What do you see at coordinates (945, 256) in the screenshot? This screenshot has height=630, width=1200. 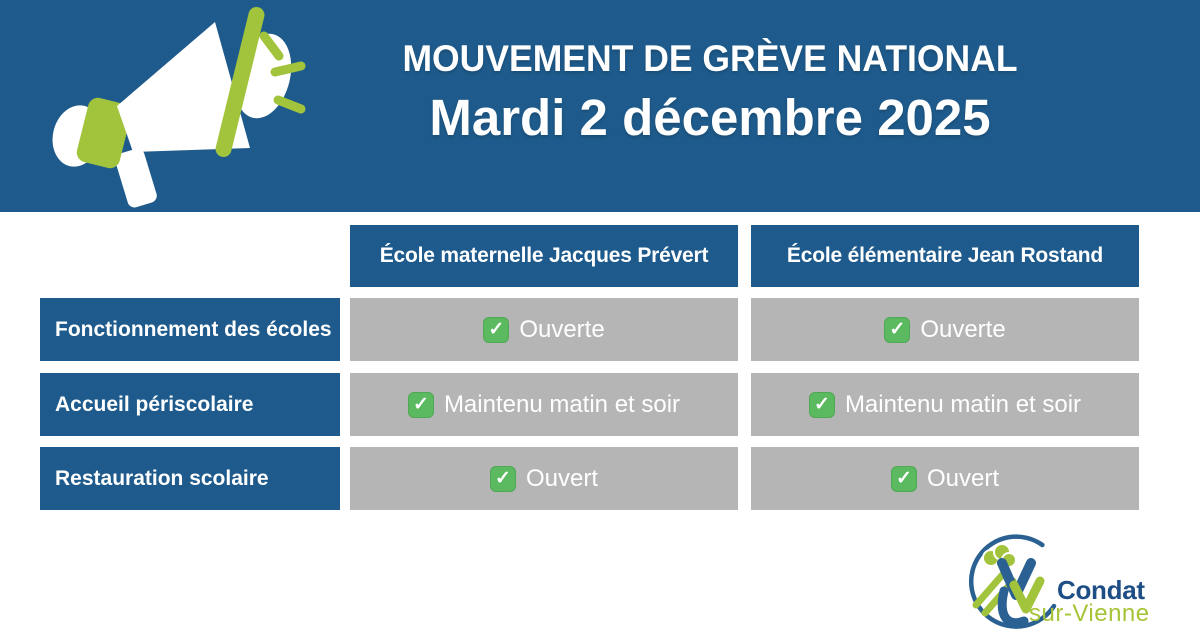 I see `column-header-ecole-elementaire: École élémentaire Jean Rostand` at bounding box center [945, 256].